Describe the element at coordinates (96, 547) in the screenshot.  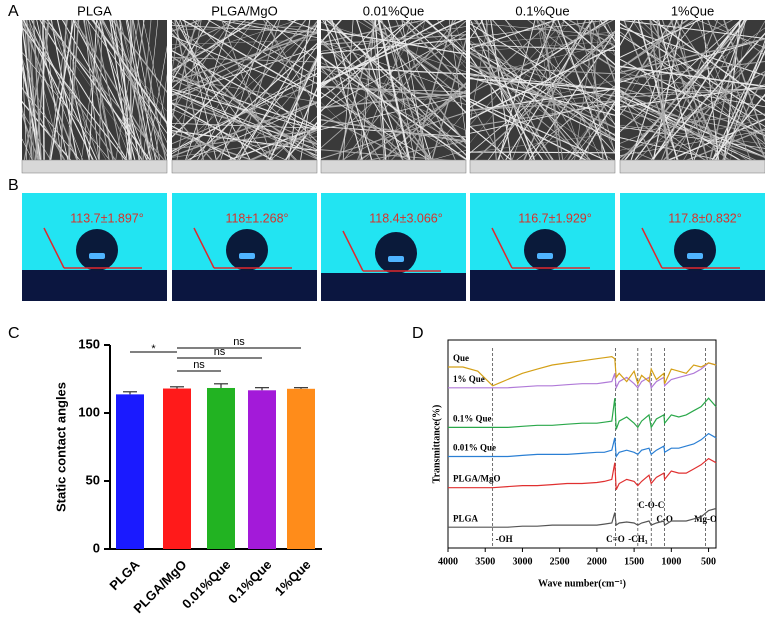
I see `y-tick-label: 0` at that location.